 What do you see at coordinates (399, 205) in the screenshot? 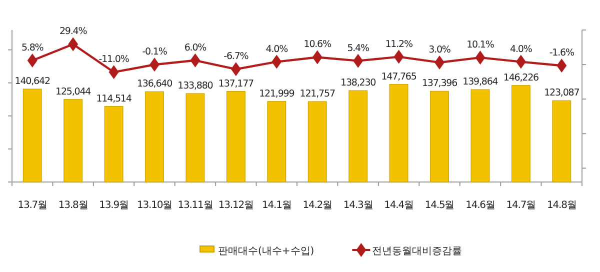
I see `x-tick-label: 14.4월` at bounding box center [399, 205].